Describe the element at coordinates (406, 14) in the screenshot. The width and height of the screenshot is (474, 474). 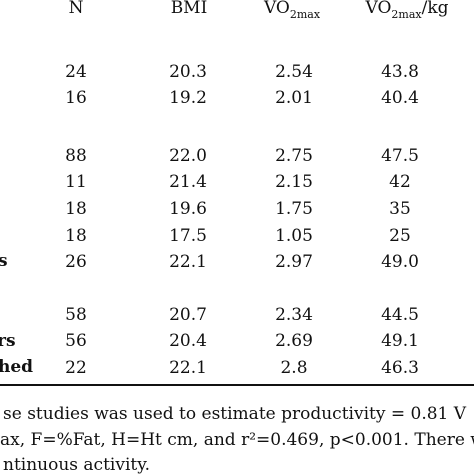
I see `header-vo2maxkg-sub: 2max` at that location.